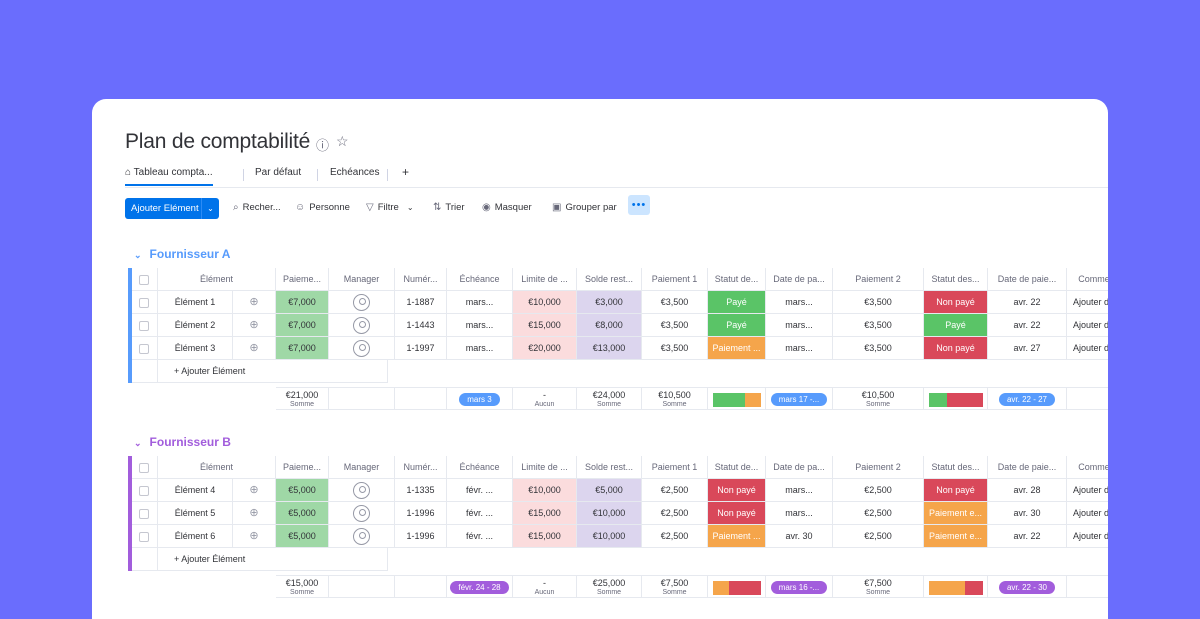  Describe the element at coordinates (1027, 588) in the screenshot. I see `timeline-pill: avr. 22 - 30` at that location.